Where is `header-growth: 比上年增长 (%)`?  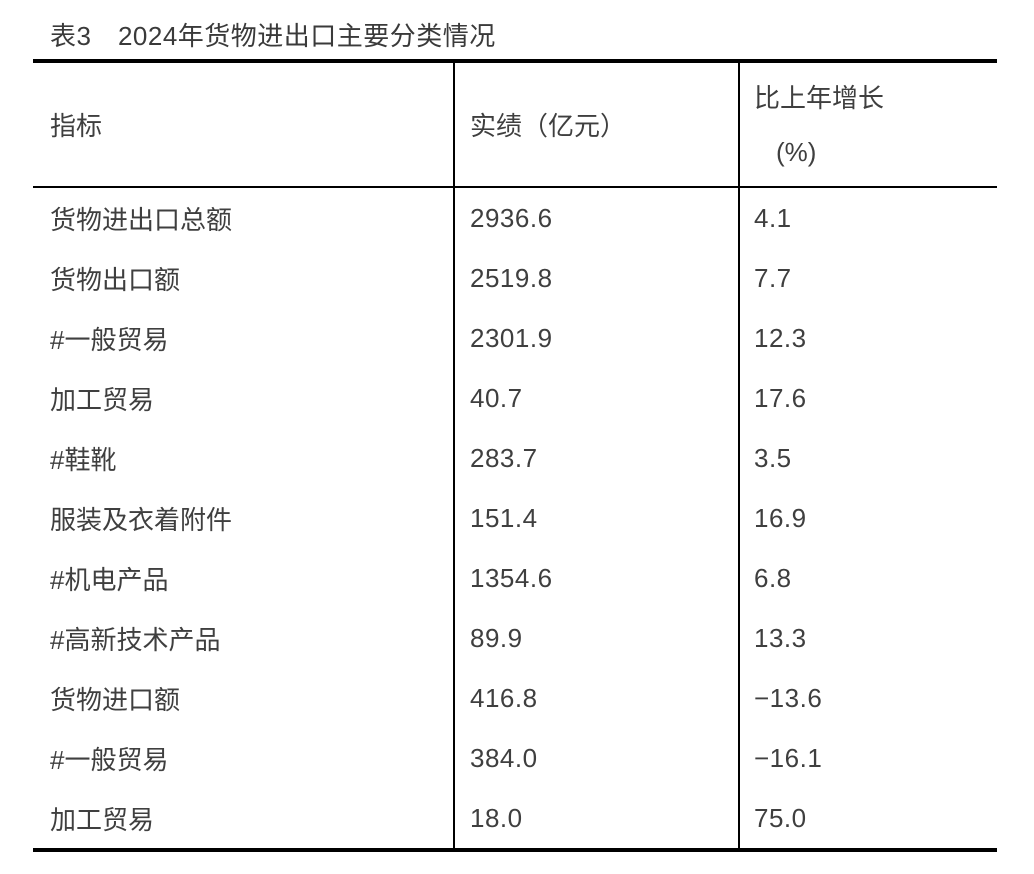 header-growth: 比上年增长 (%) is located at coordinates (867, 124).